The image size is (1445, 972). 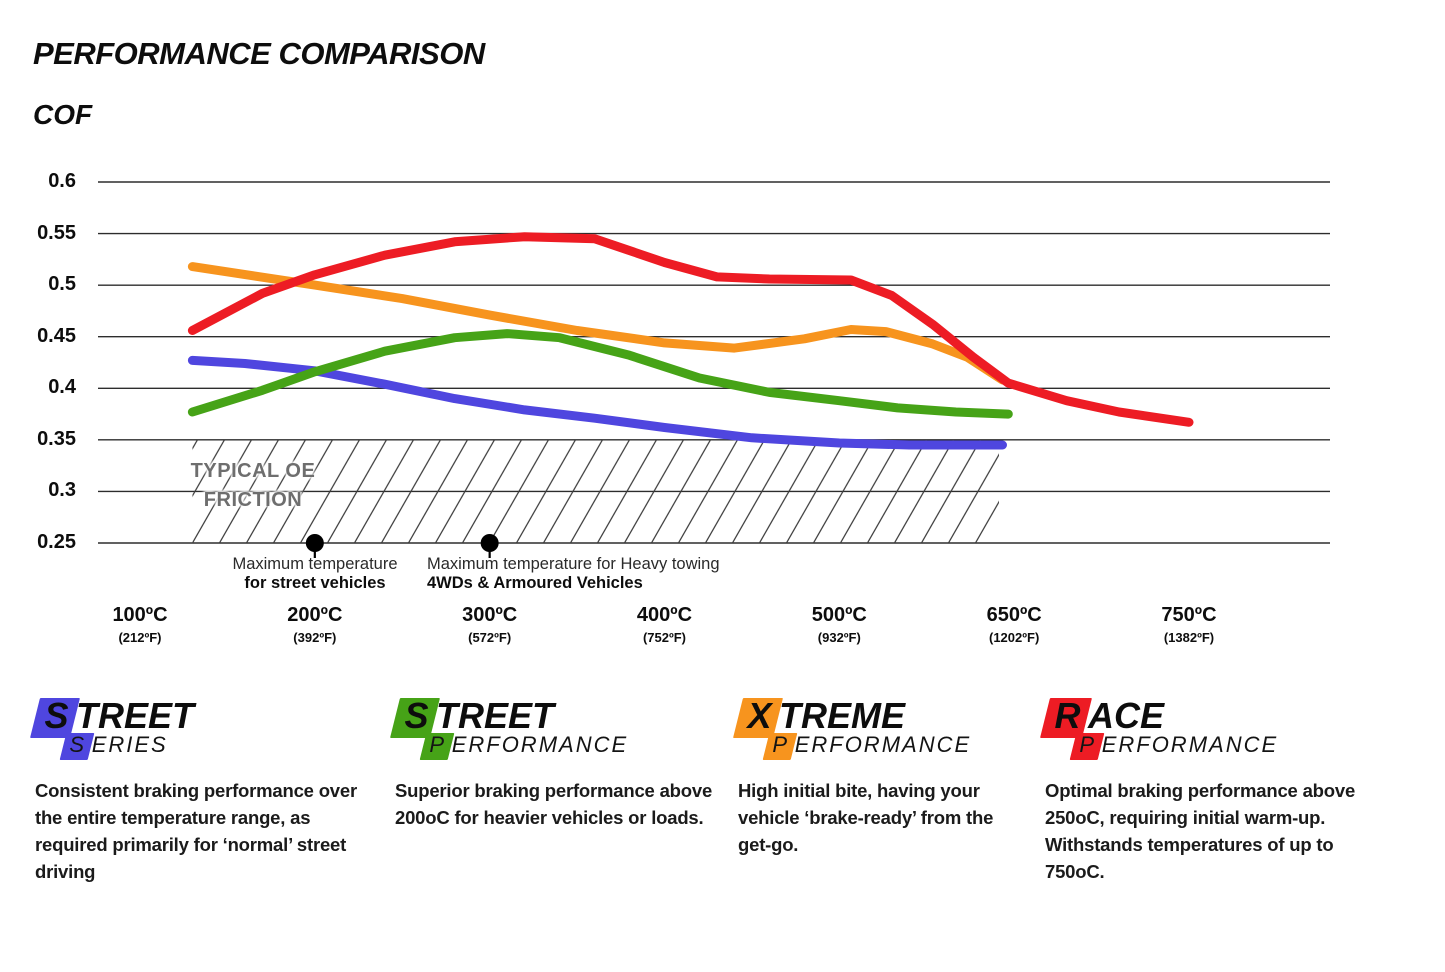 What do you see at coordinates (600, 374) in the screenshot?
I see `curve-street-performance` at bounding box center [600, 374].